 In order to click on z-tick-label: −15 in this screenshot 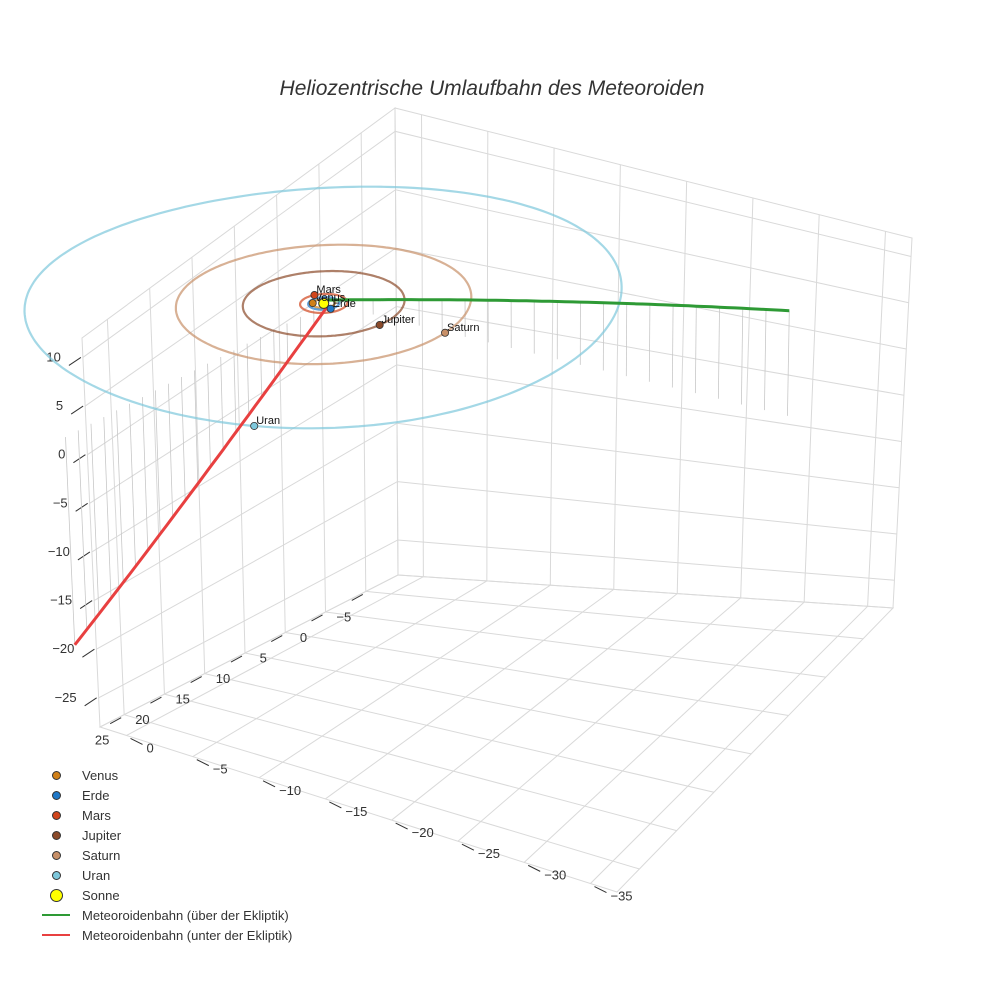, I will do `click(61, 600)`.